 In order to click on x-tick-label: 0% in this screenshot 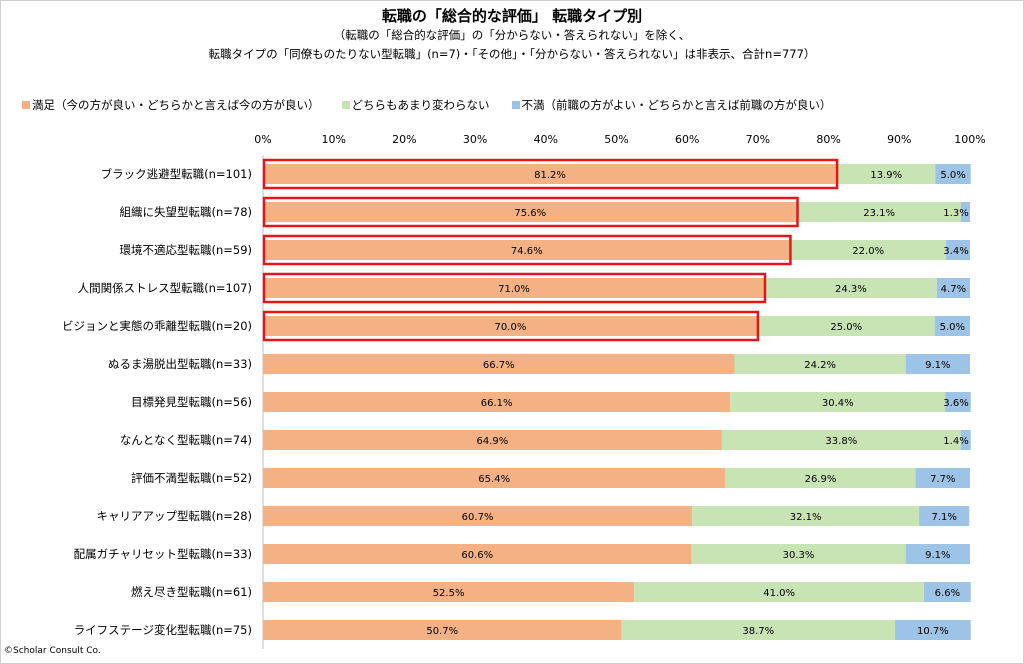, I will do `click(262, 139)`.